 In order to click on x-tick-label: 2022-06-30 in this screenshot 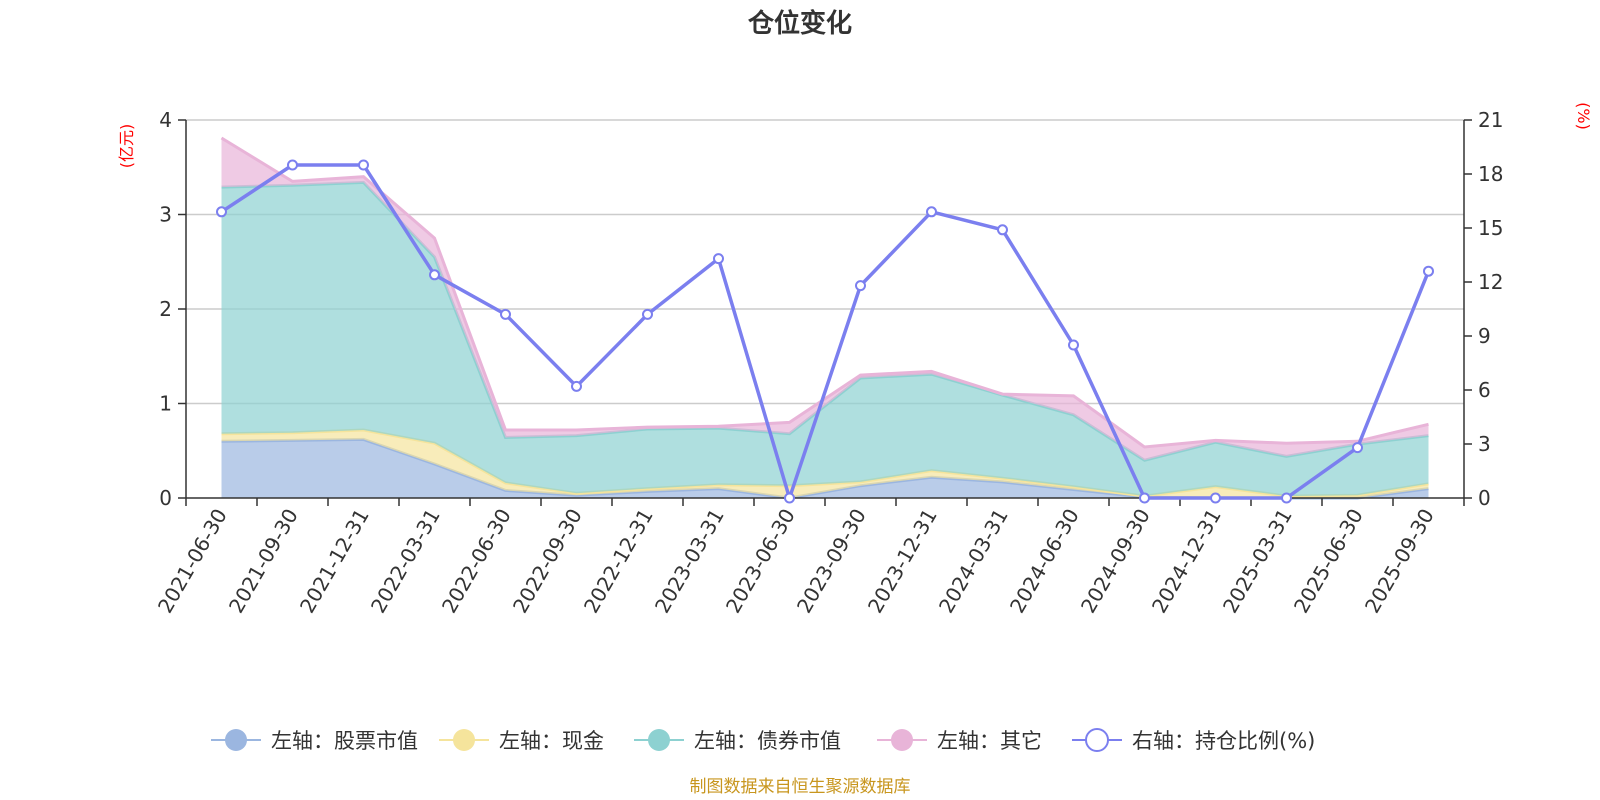, I will do `click(476, 561)`.